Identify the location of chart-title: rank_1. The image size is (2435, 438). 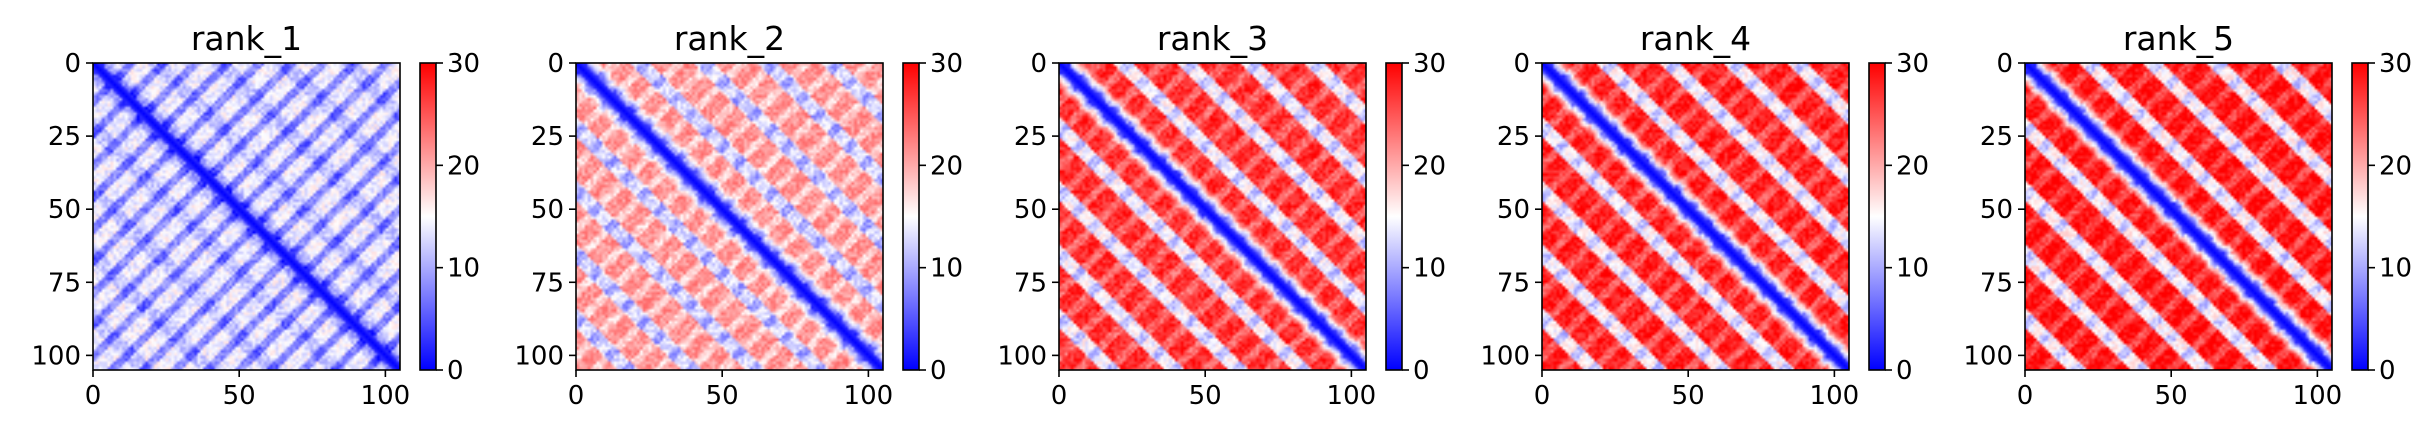
(246, 38).